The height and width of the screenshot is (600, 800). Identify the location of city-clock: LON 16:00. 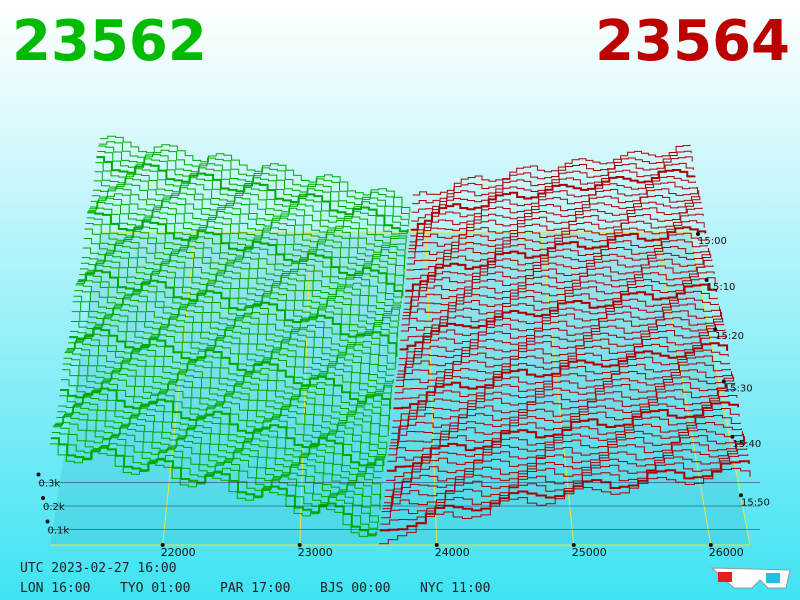
(55, 588).